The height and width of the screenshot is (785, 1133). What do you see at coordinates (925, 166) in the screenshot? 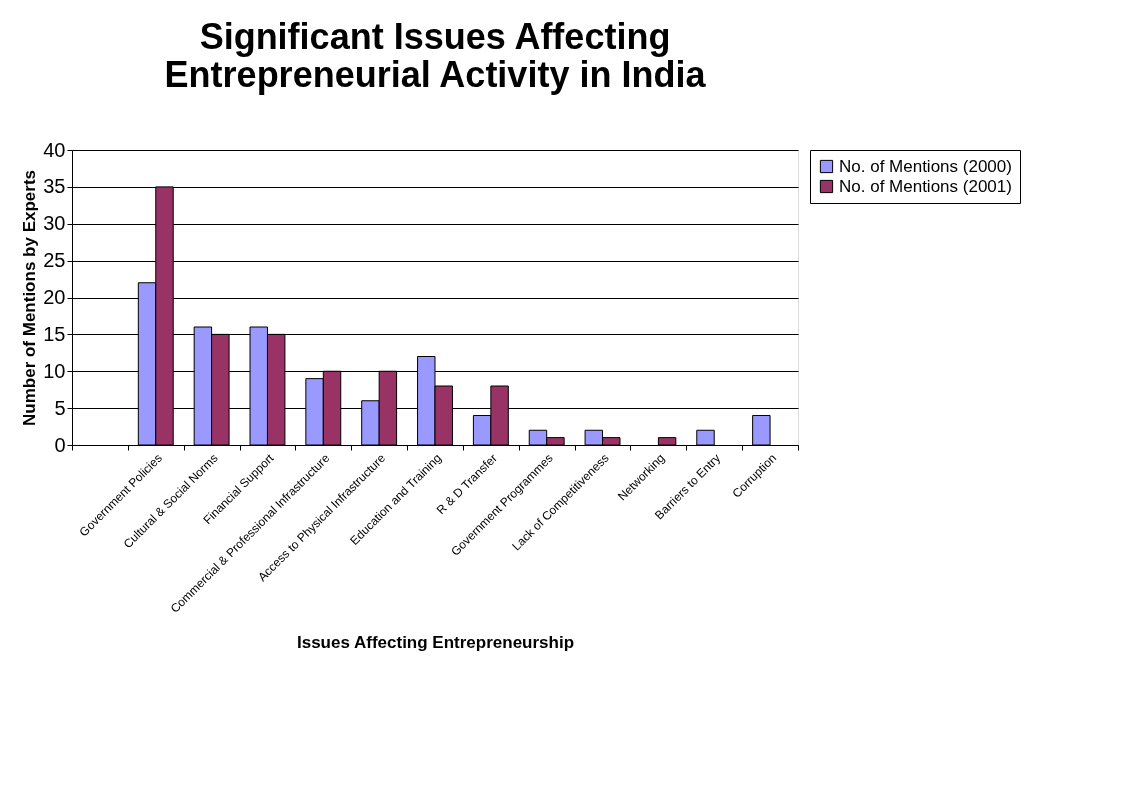
I see `legend-label: No. of Mentions (2000)` at bounding box center [925, 166].